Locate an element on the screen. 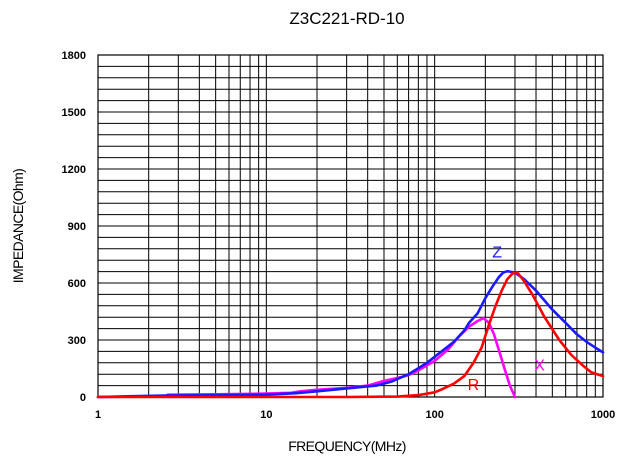 This screenshot has height=461, width=624. series-label-x: X is located at coordinates (539, 365).